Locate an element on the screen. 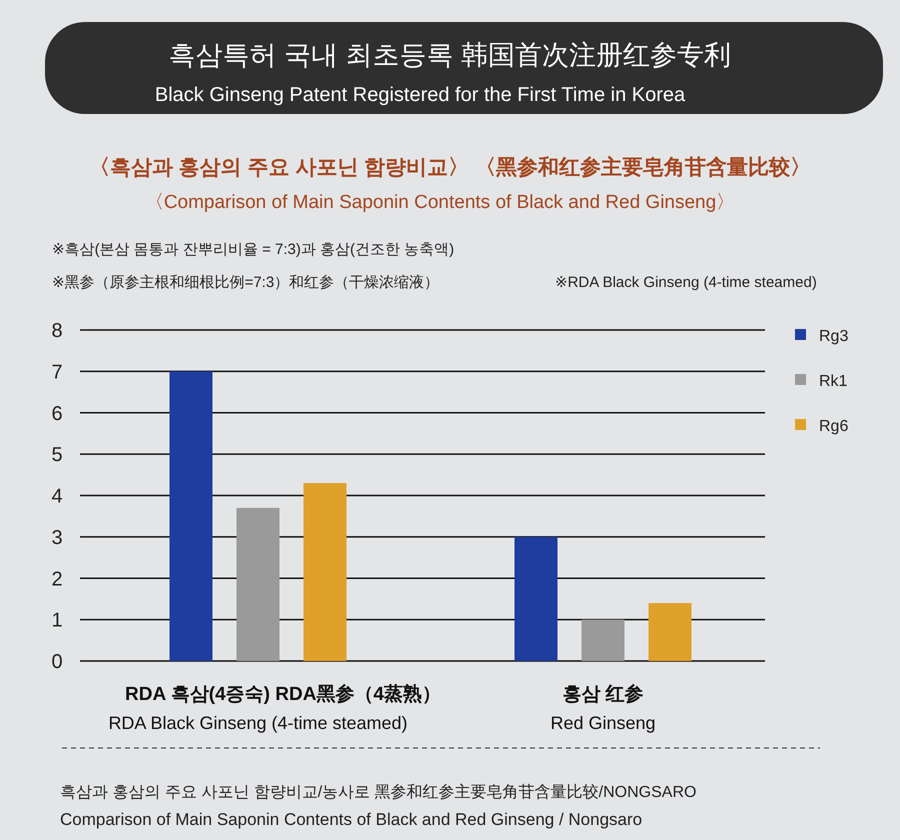 The height and width of the screenshot is (840, 900). y-tick-label: 8 is located at coordinates (57, 331).